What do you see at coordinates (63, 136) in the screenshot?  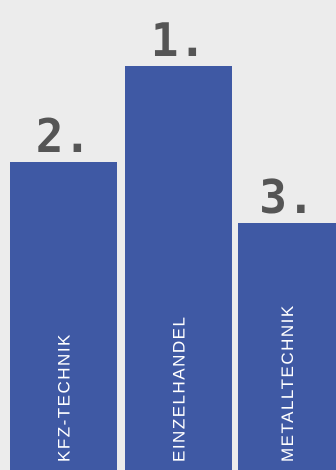 I see `rank-label: 2.` at bounding box center [63, 136].